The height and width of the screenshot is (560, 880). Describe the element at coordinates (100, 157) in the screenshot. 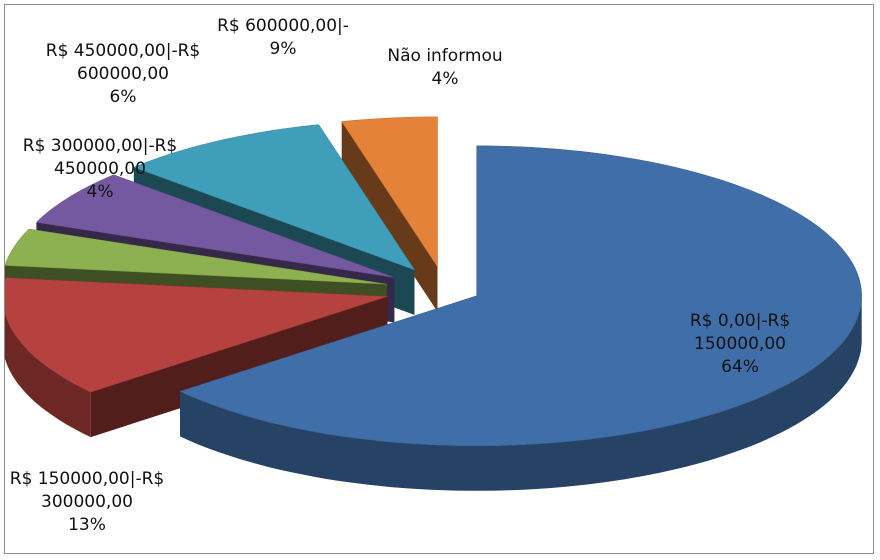

I see `label-category: R$ 300000,00|-R$ 450000,00` at that location.